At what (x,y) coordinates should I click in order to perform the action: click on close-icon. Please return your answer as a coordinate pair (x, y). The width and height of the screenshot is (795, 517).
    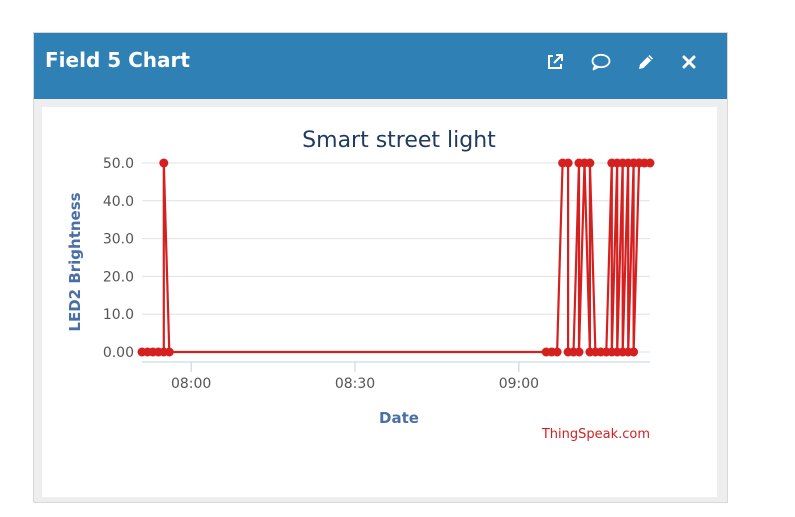
    Looking at the image, I should click on (689, 62).